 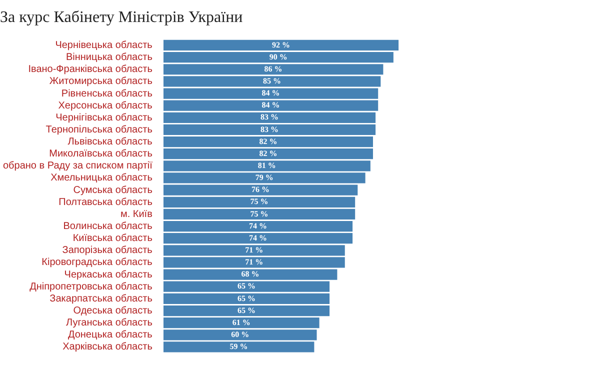 I want to click on data-label: 85 %, so click(x=272, y=81).